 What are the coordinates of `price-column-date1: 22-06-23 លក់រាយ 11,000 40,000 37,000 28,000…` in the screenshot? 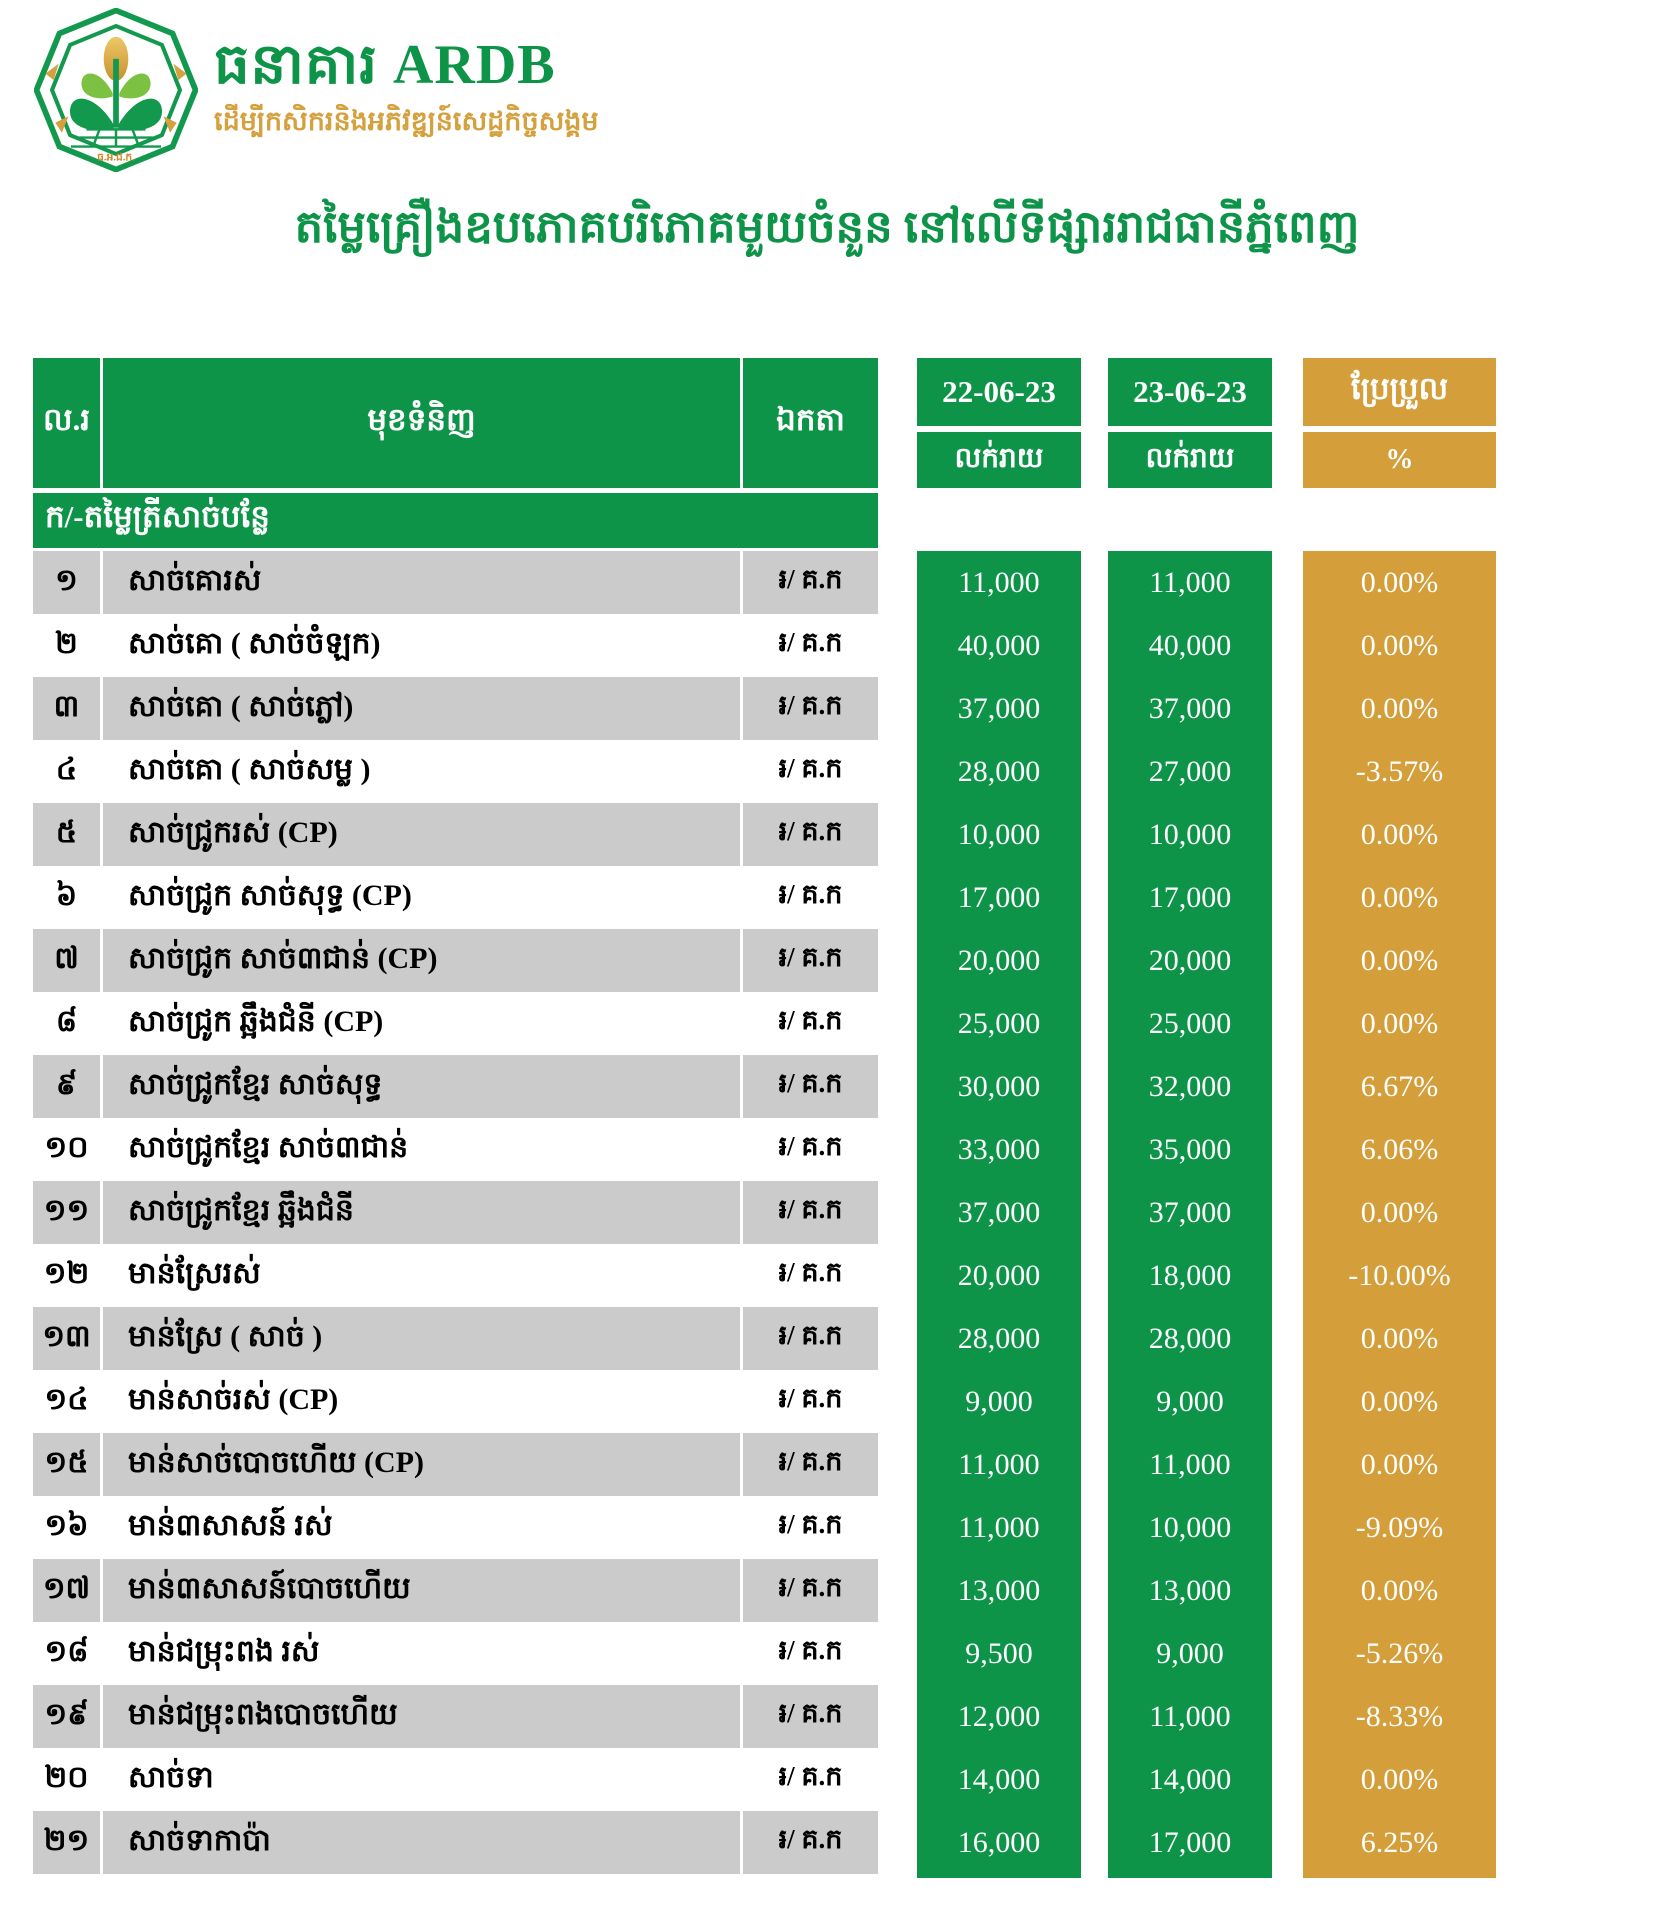 It's located at (999, 1118).